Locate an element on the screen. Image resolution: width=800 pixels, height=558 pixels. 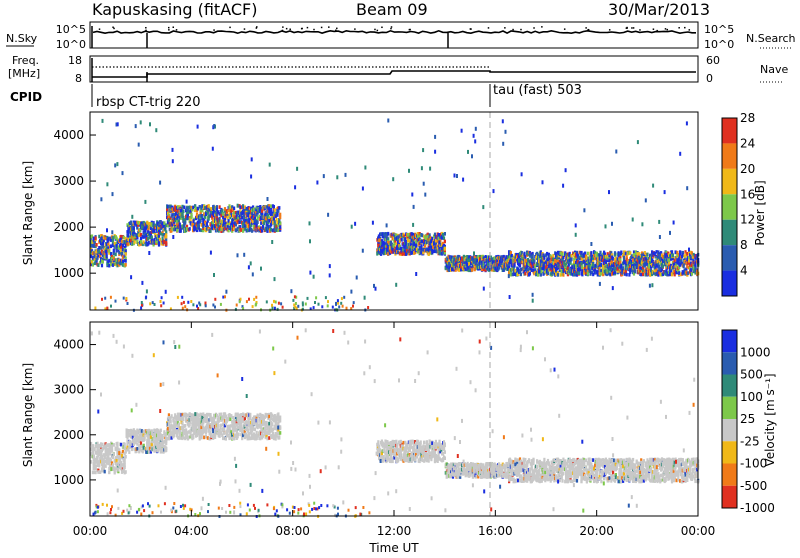
colorbar-tick-label: 24 is located at coordinates (747, 143).